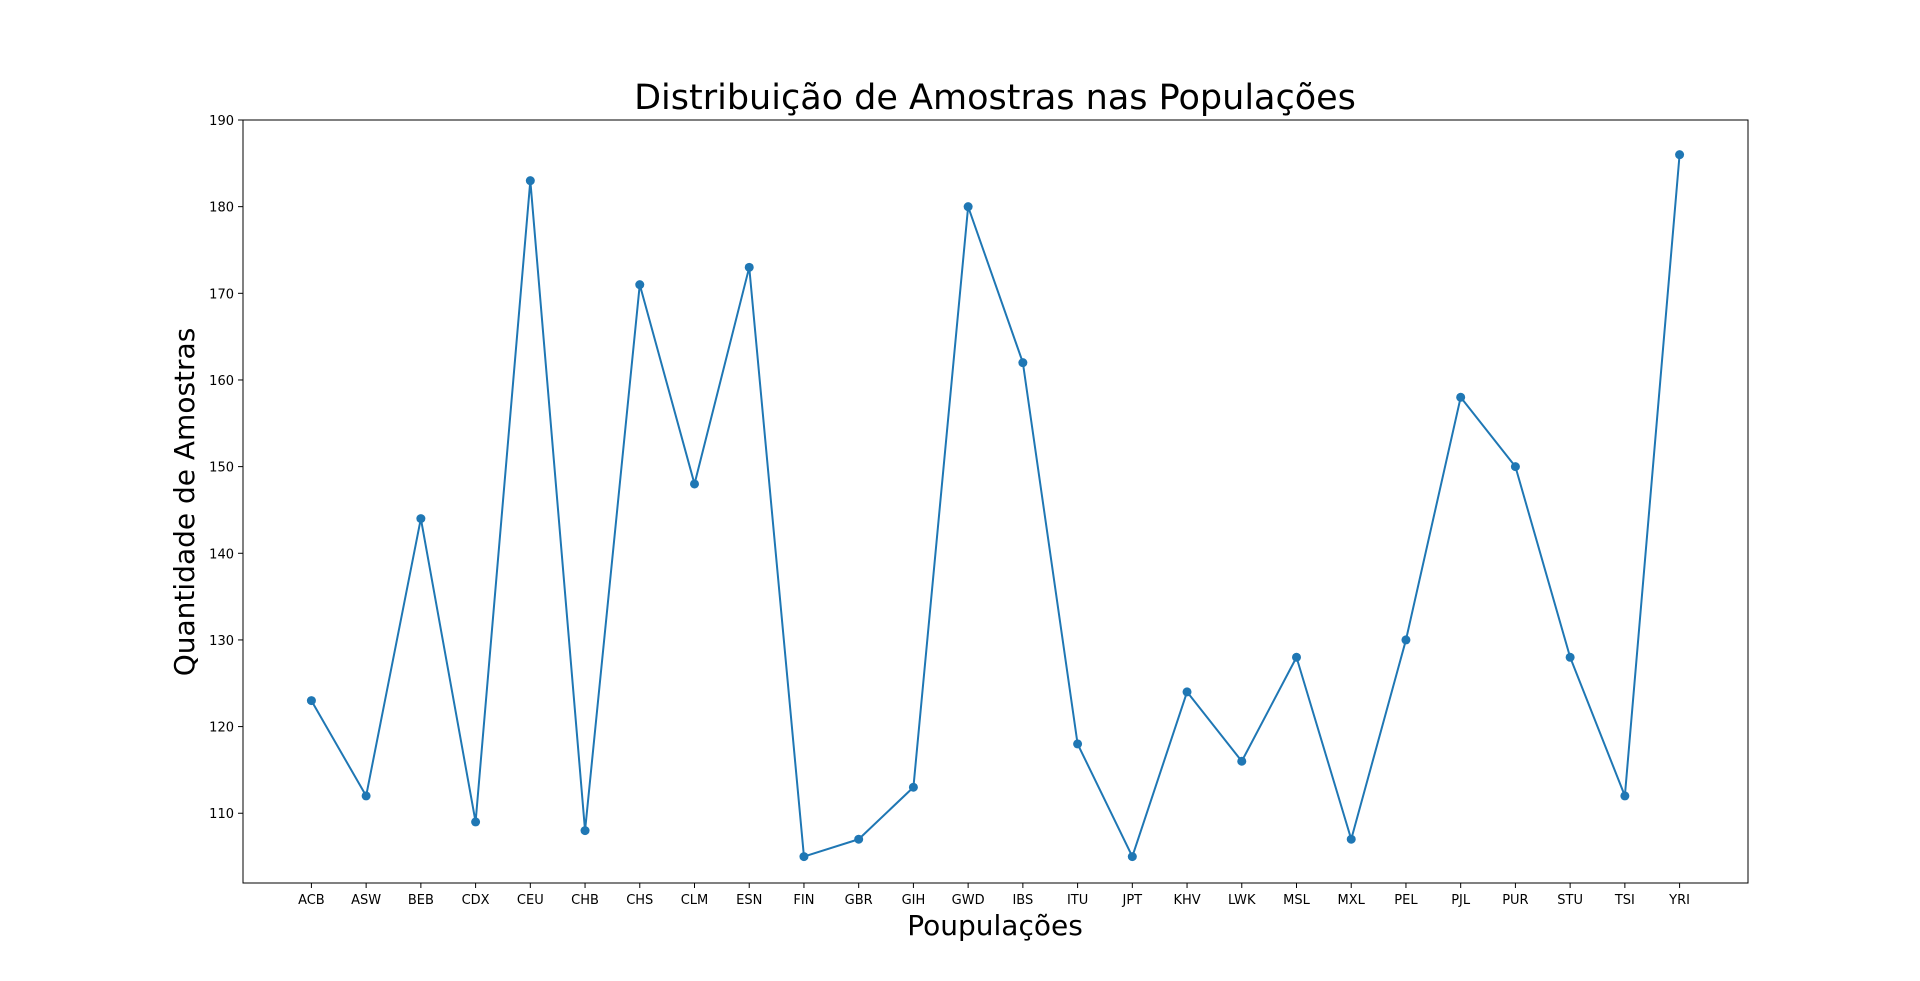 The height and width of the screenshot is (981, 1920). Describe the element at coordinates (476, 900) in the screenshot. I see `x-tick-label-cdx: CDX` at that location.